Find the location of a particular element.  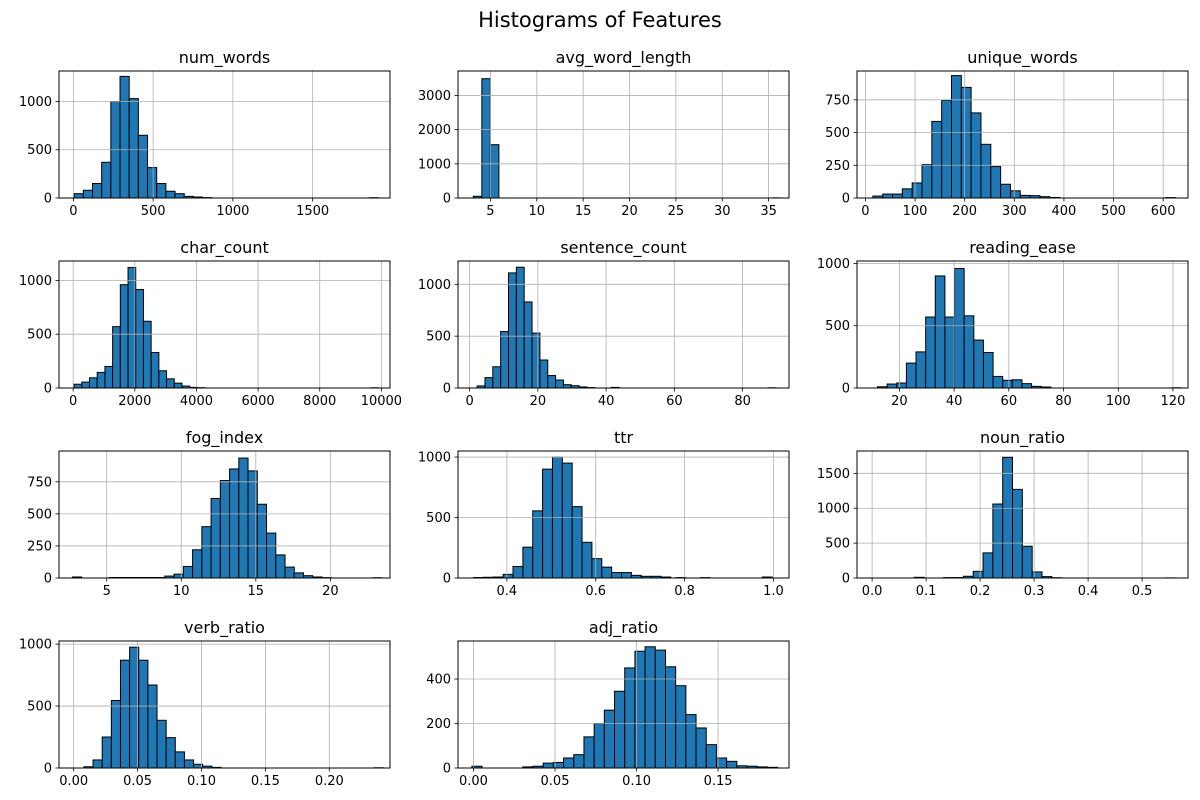

x-tick-label: 100 is located at coordinates (915, 211).